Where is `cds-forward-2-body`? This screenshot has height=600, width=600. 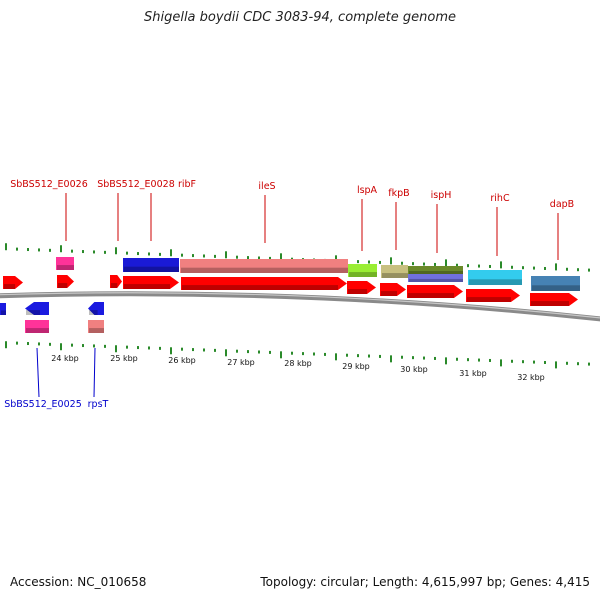 cds-forward-2-body is located at coordinates (65, 281).